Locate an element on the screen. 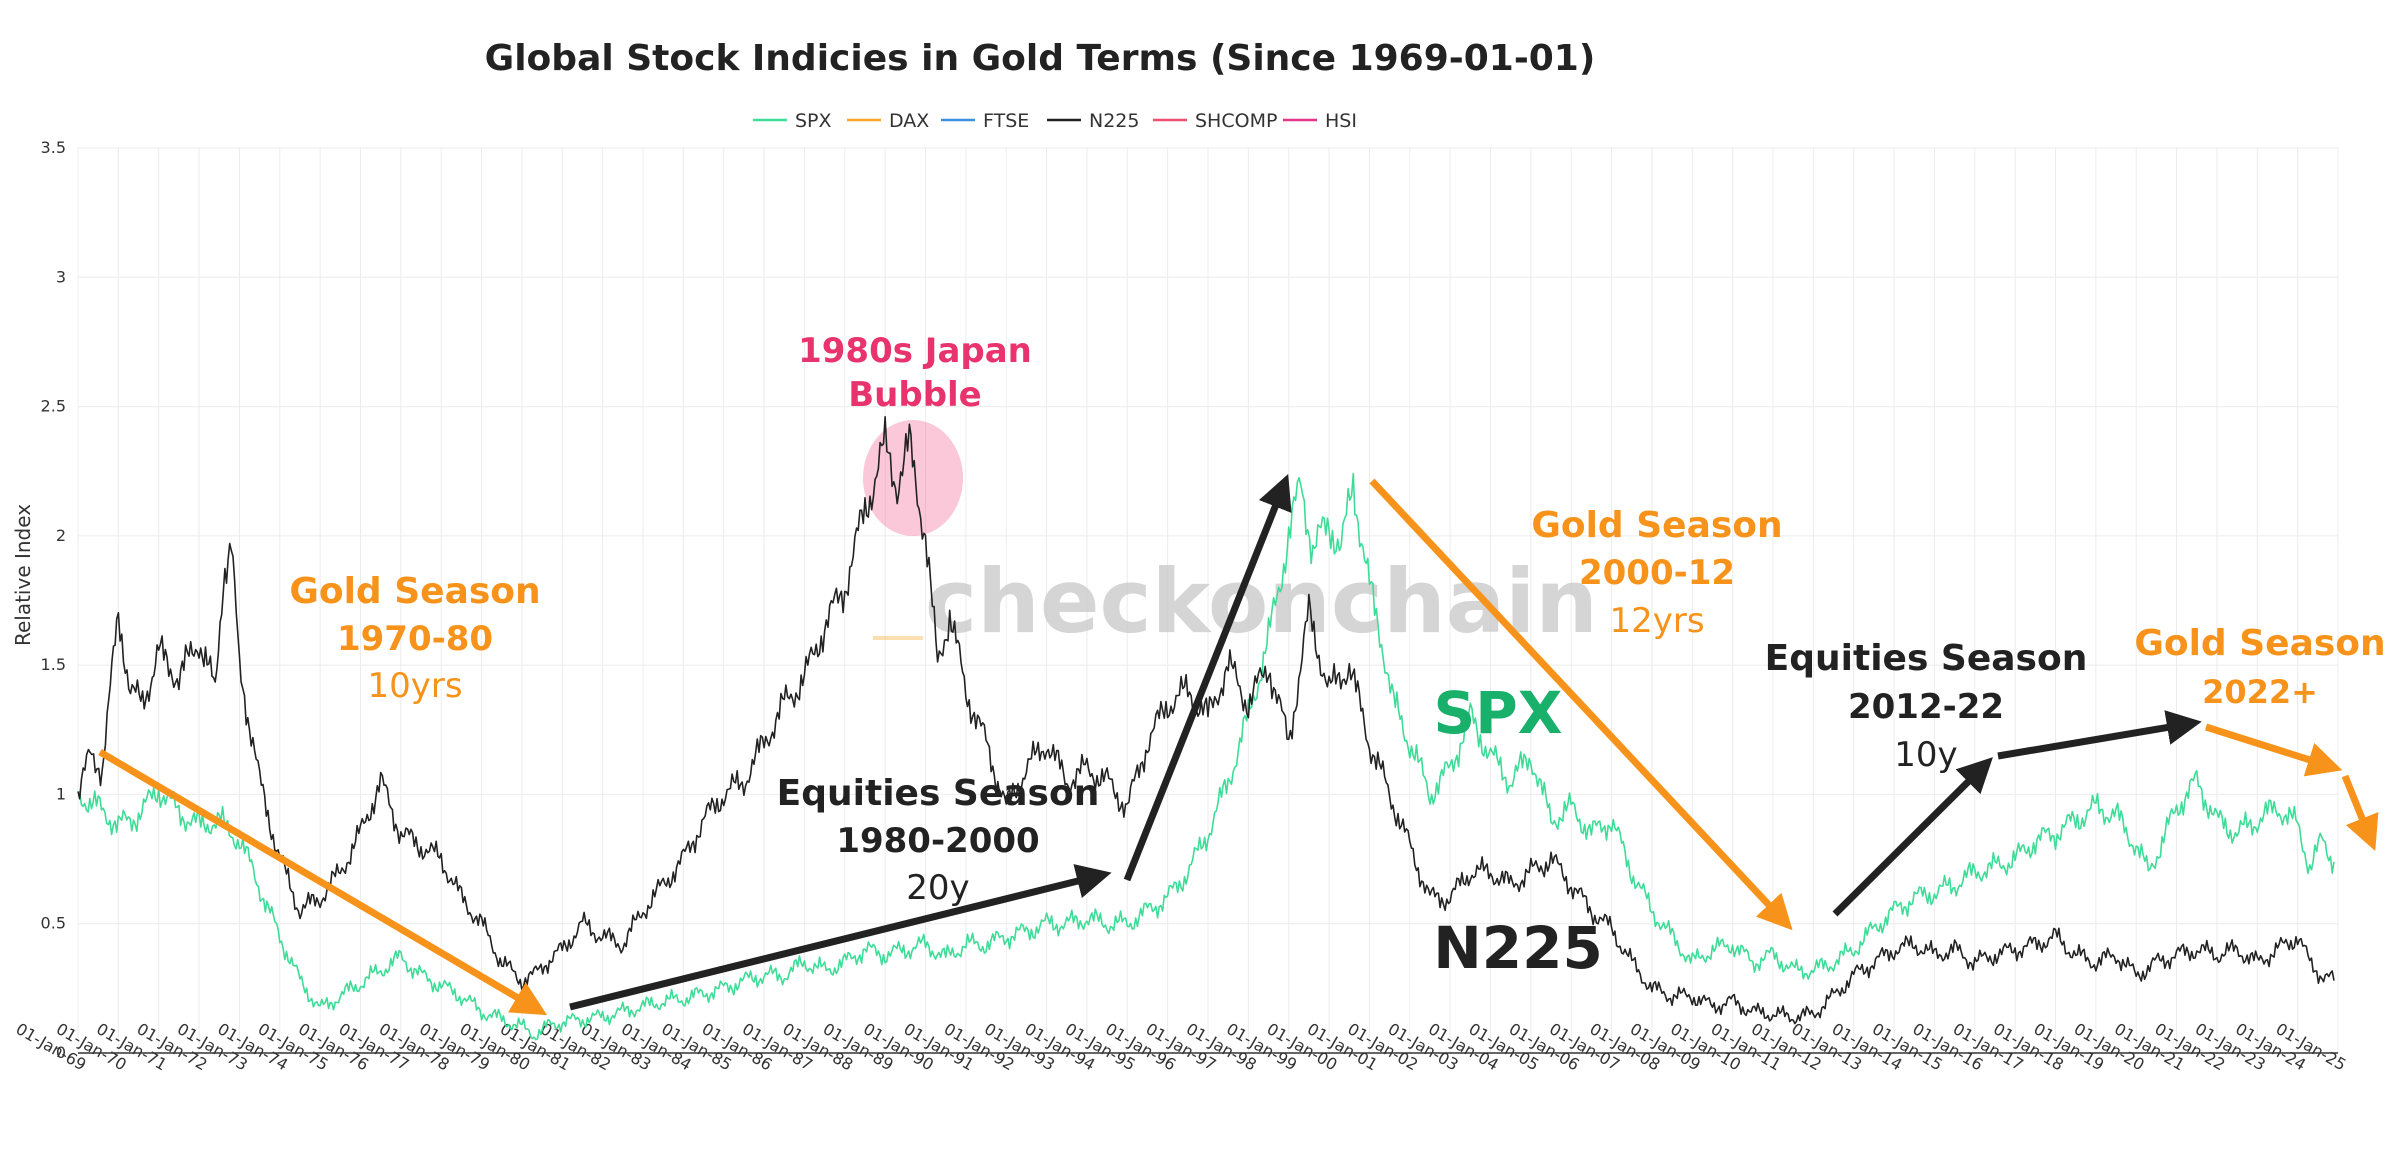 This screenshot has width=2400, height=1169. y-tick-label: 2.5 is located at coordinates (53, 406).